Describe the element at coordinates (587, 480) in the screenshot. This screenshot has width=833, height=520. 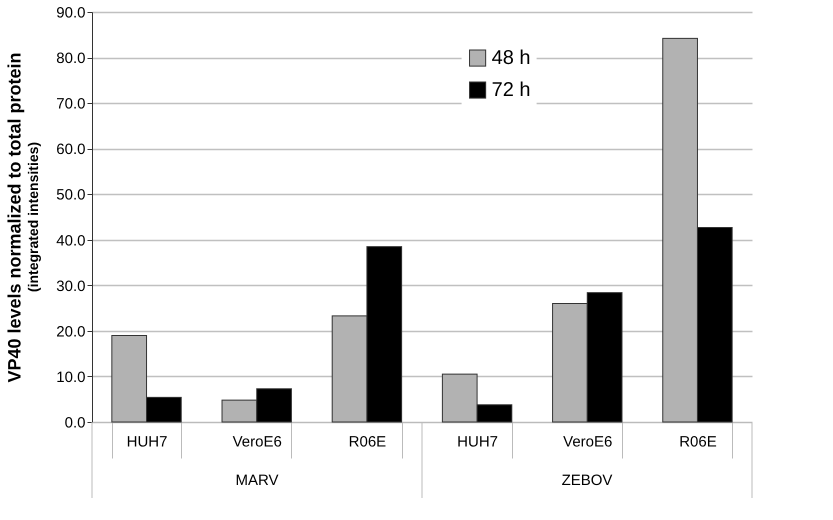
I see `text: ZEBOV` at that location.